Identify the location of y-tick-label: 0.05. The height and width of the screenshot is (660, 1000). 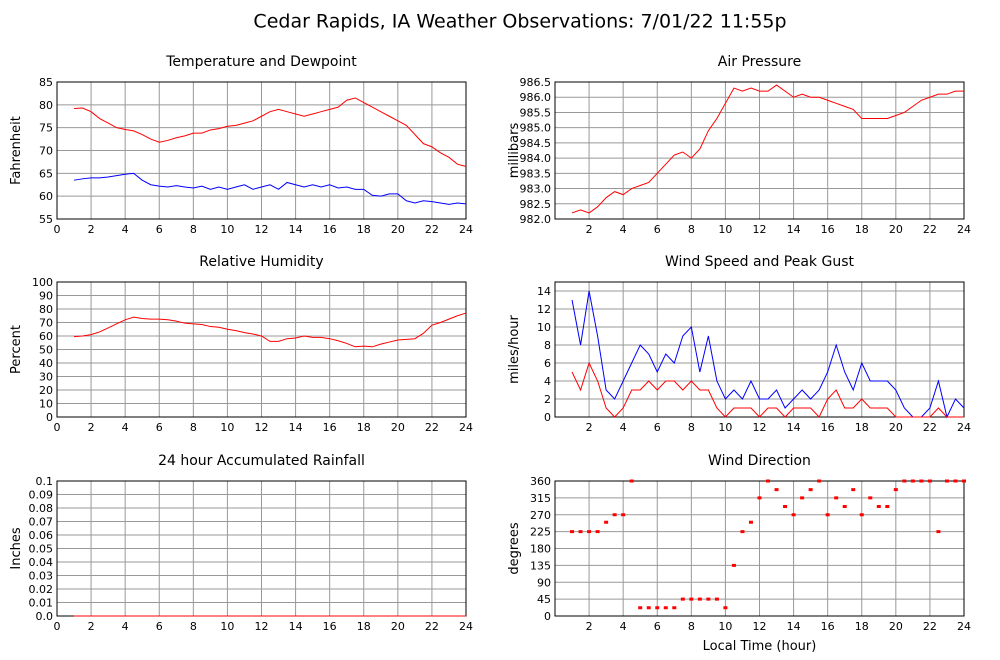
(41, 549).